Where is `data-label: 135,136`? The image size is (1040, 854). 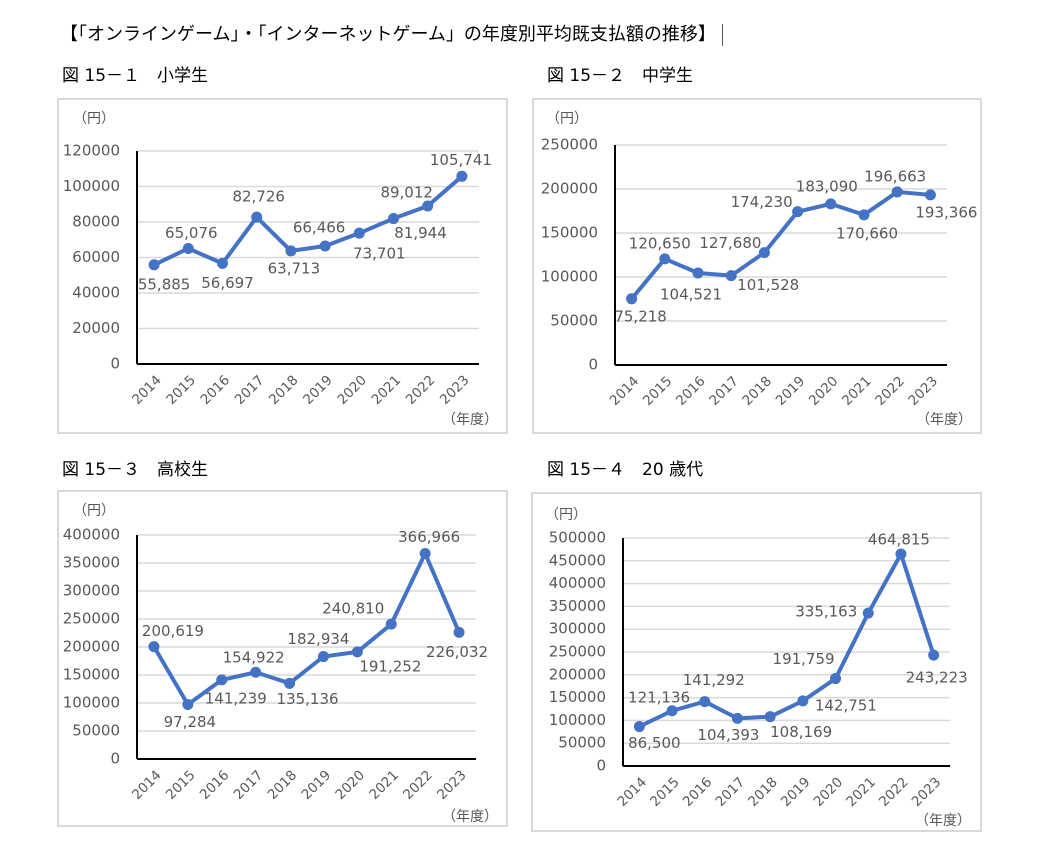
data-label: 135,136 is located at coordinates (308, 699).